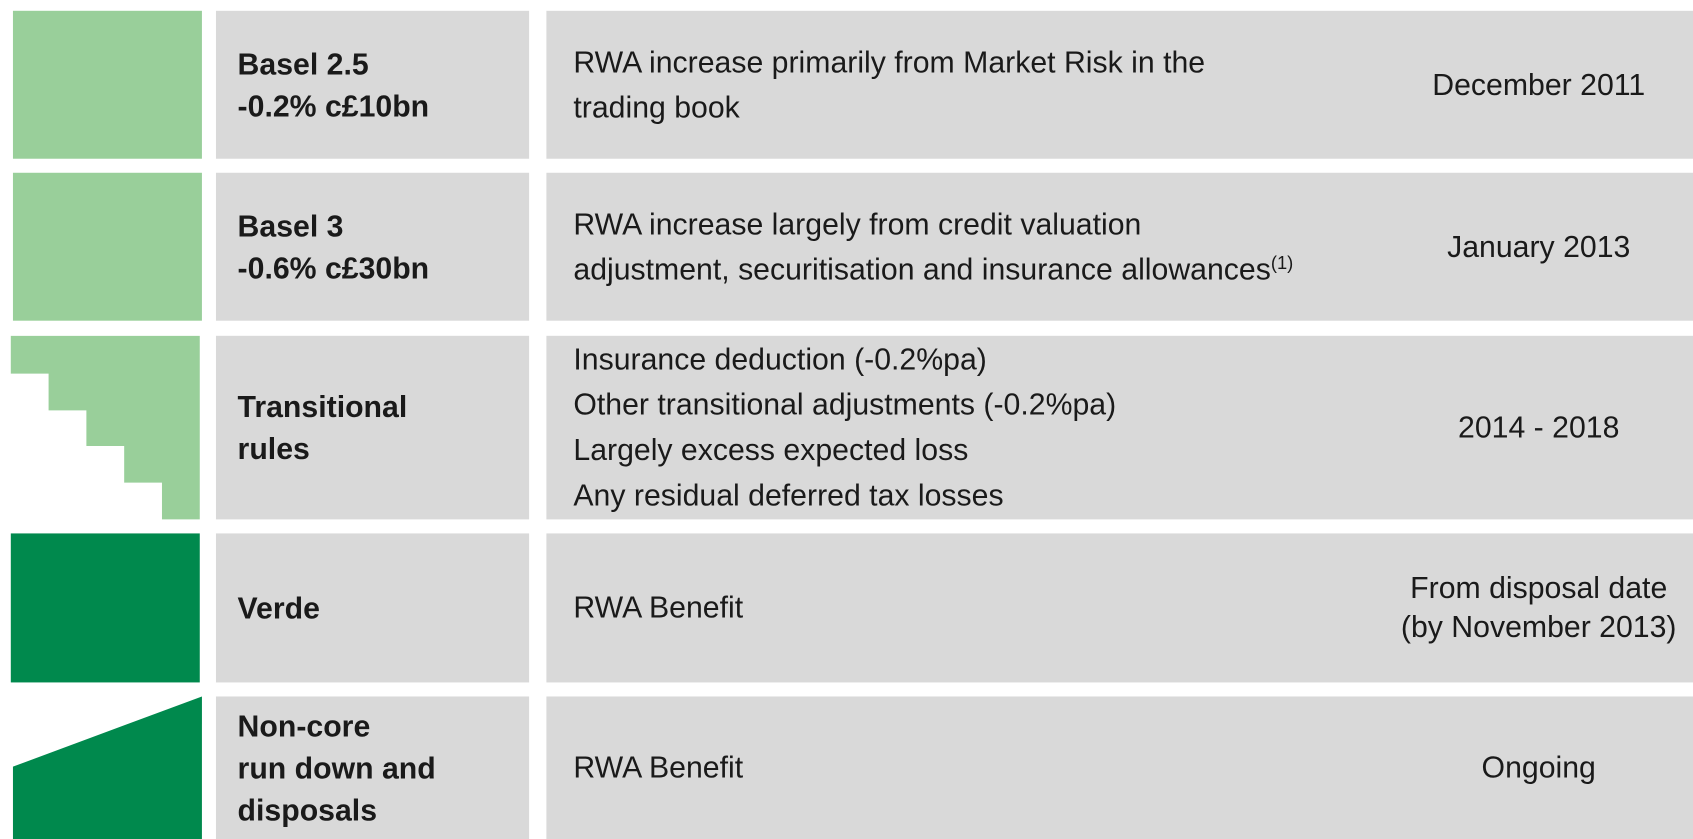 The width and height of the screenshot is (1693, 839). What do you see at coordinates (105, 427) in the screenshot?
I see `icon-steps` at bounding box center [105, 427].